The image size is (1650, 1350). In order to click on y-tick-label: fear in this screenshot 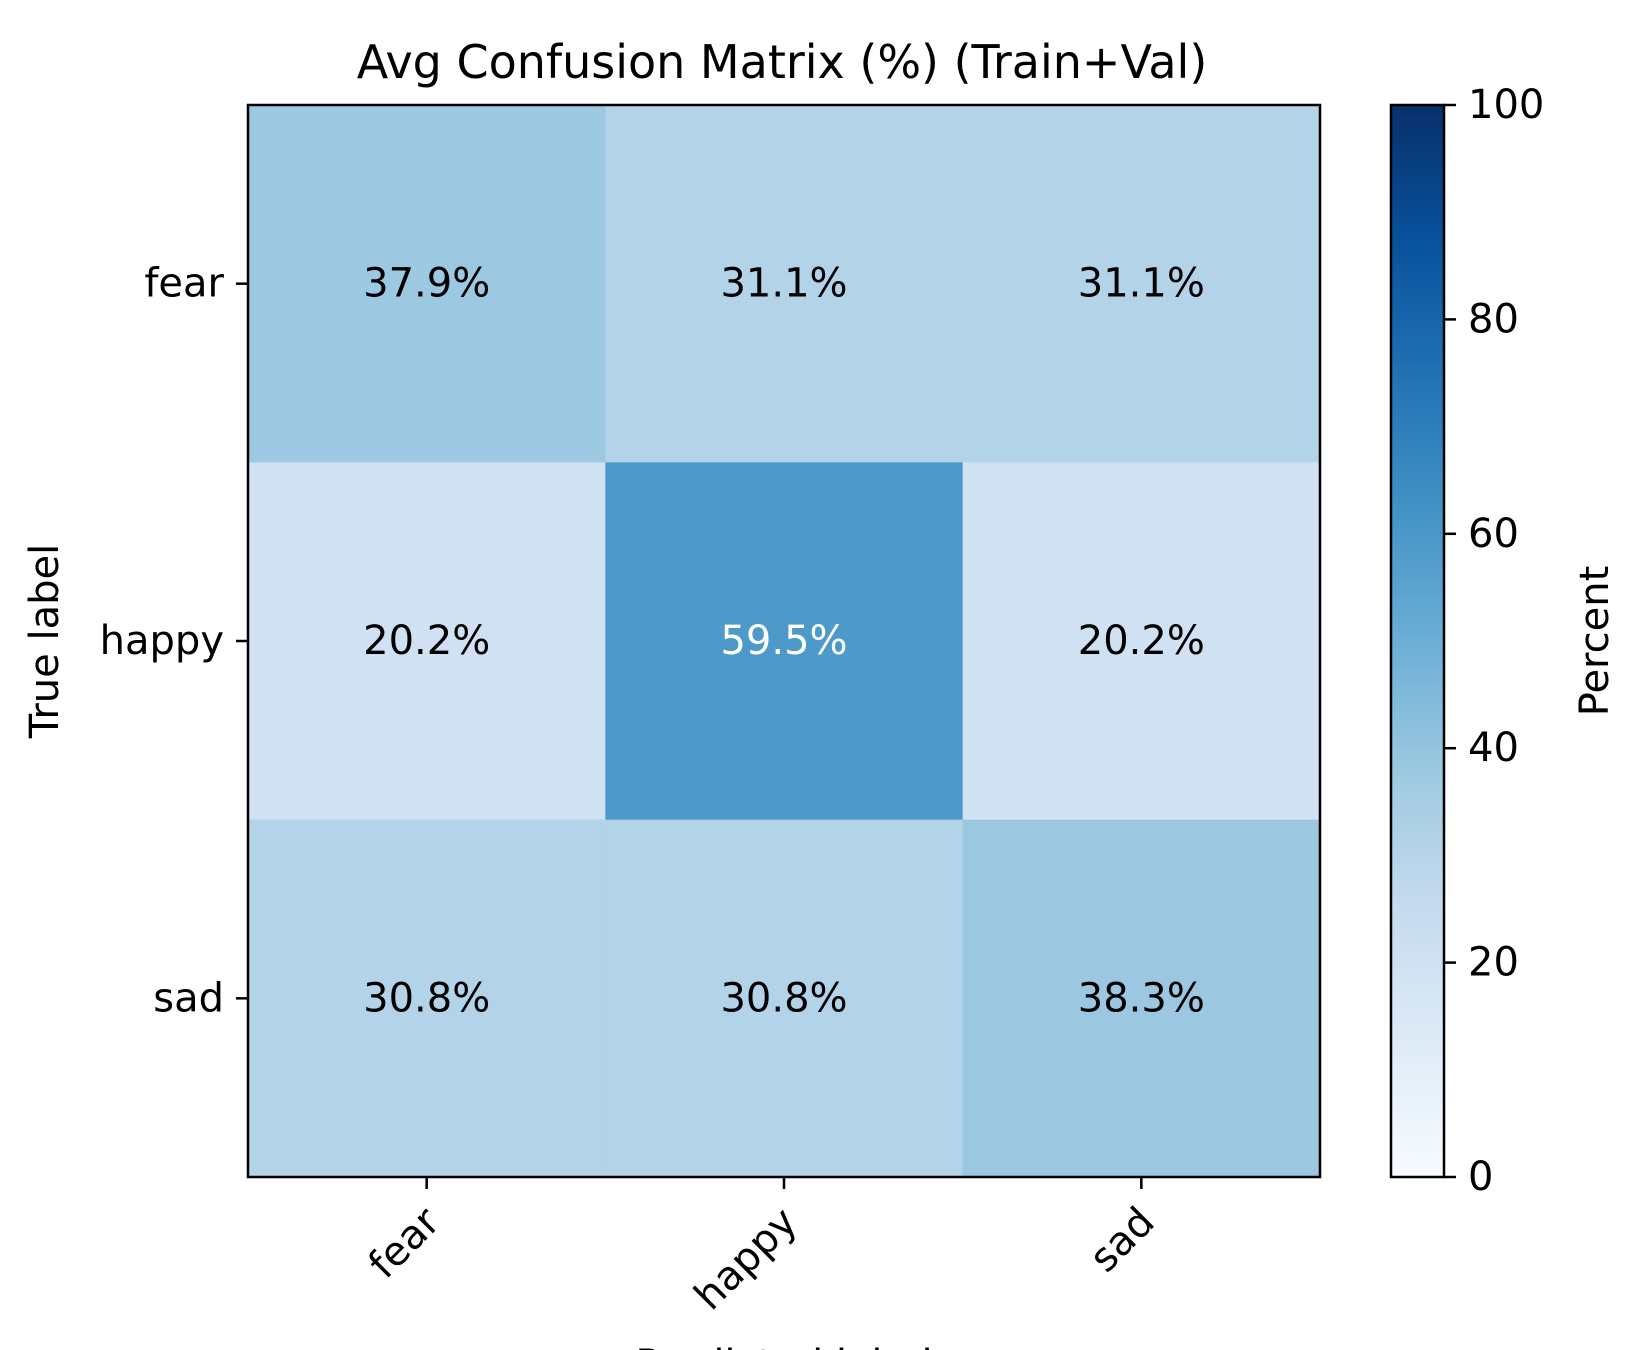, I will do `click(184, 284)`.